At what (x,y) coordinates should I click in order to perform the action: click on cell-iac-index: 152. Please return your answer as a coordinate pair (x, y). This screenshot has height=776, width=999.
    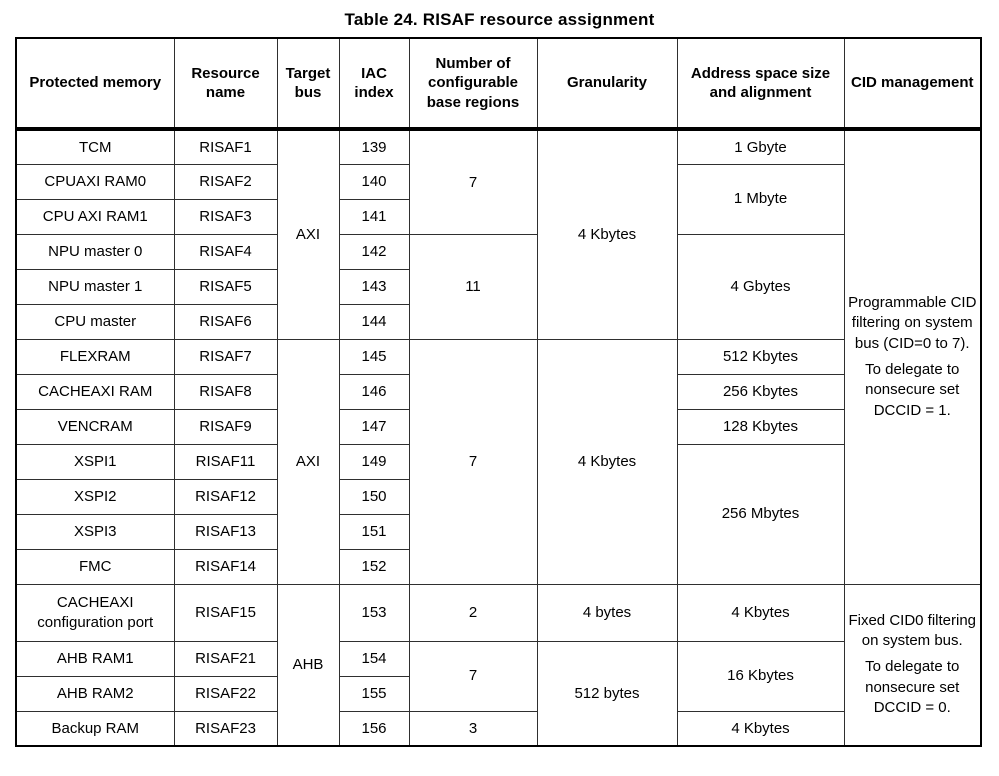
    Looking at the image, I should click on (374, 566).